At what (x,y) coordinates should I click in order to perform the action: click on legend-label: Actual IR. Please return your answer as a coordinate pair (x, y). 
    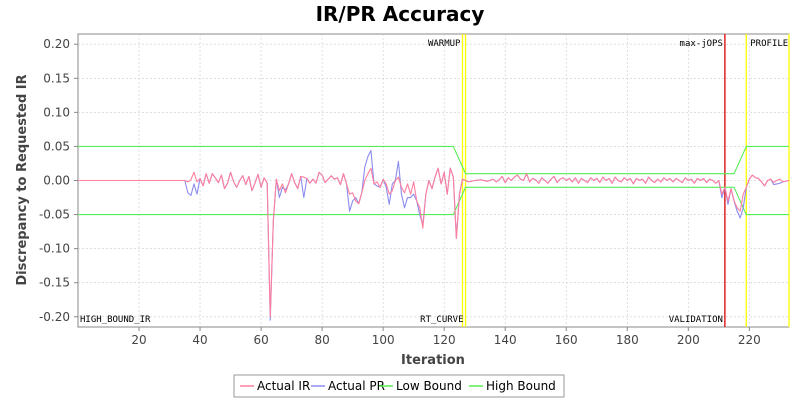
    Looking at the image, I should click on (283, 386).